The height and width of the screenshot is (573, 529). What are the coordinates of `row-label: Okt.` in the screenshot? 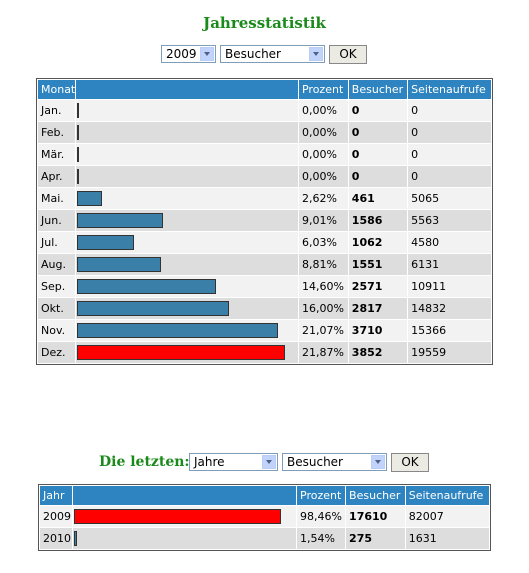 It's located at (57, 308).